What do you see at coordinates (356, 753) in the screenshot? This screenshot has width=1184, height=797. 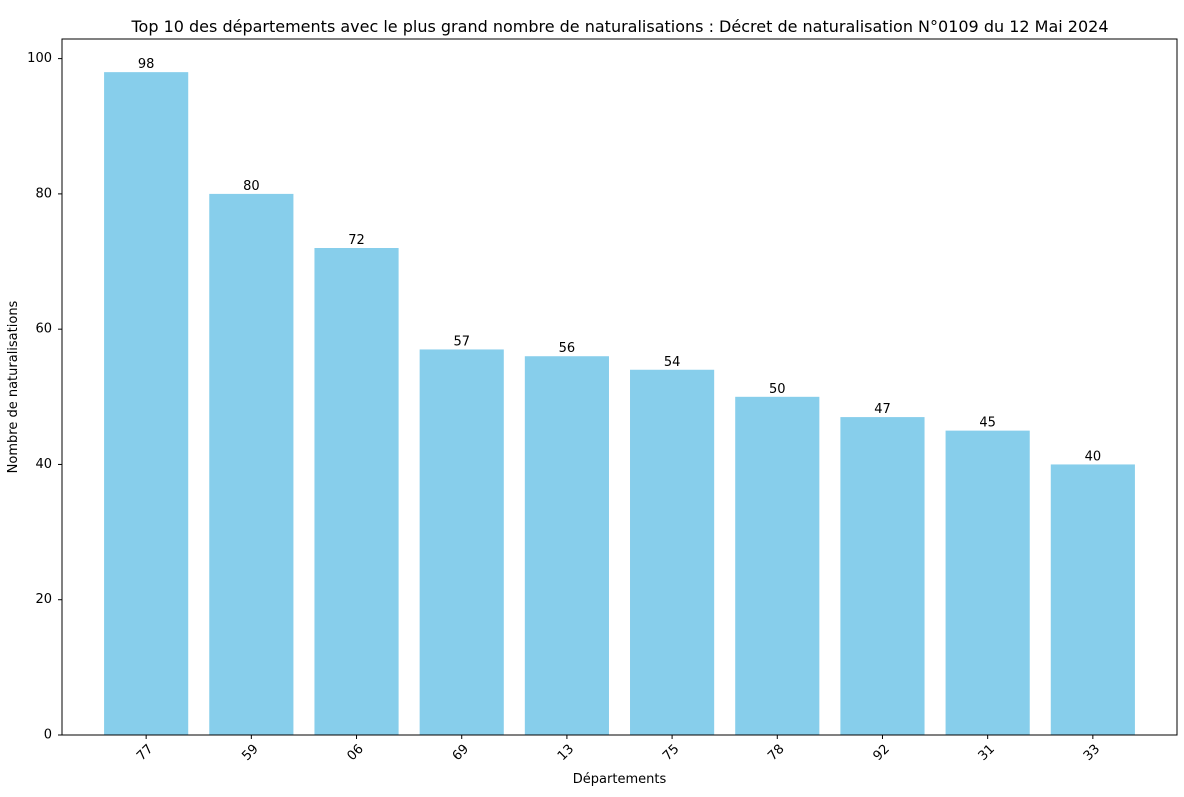 I see `x-tick-label-06: 06` at bounding box center [356, 753].